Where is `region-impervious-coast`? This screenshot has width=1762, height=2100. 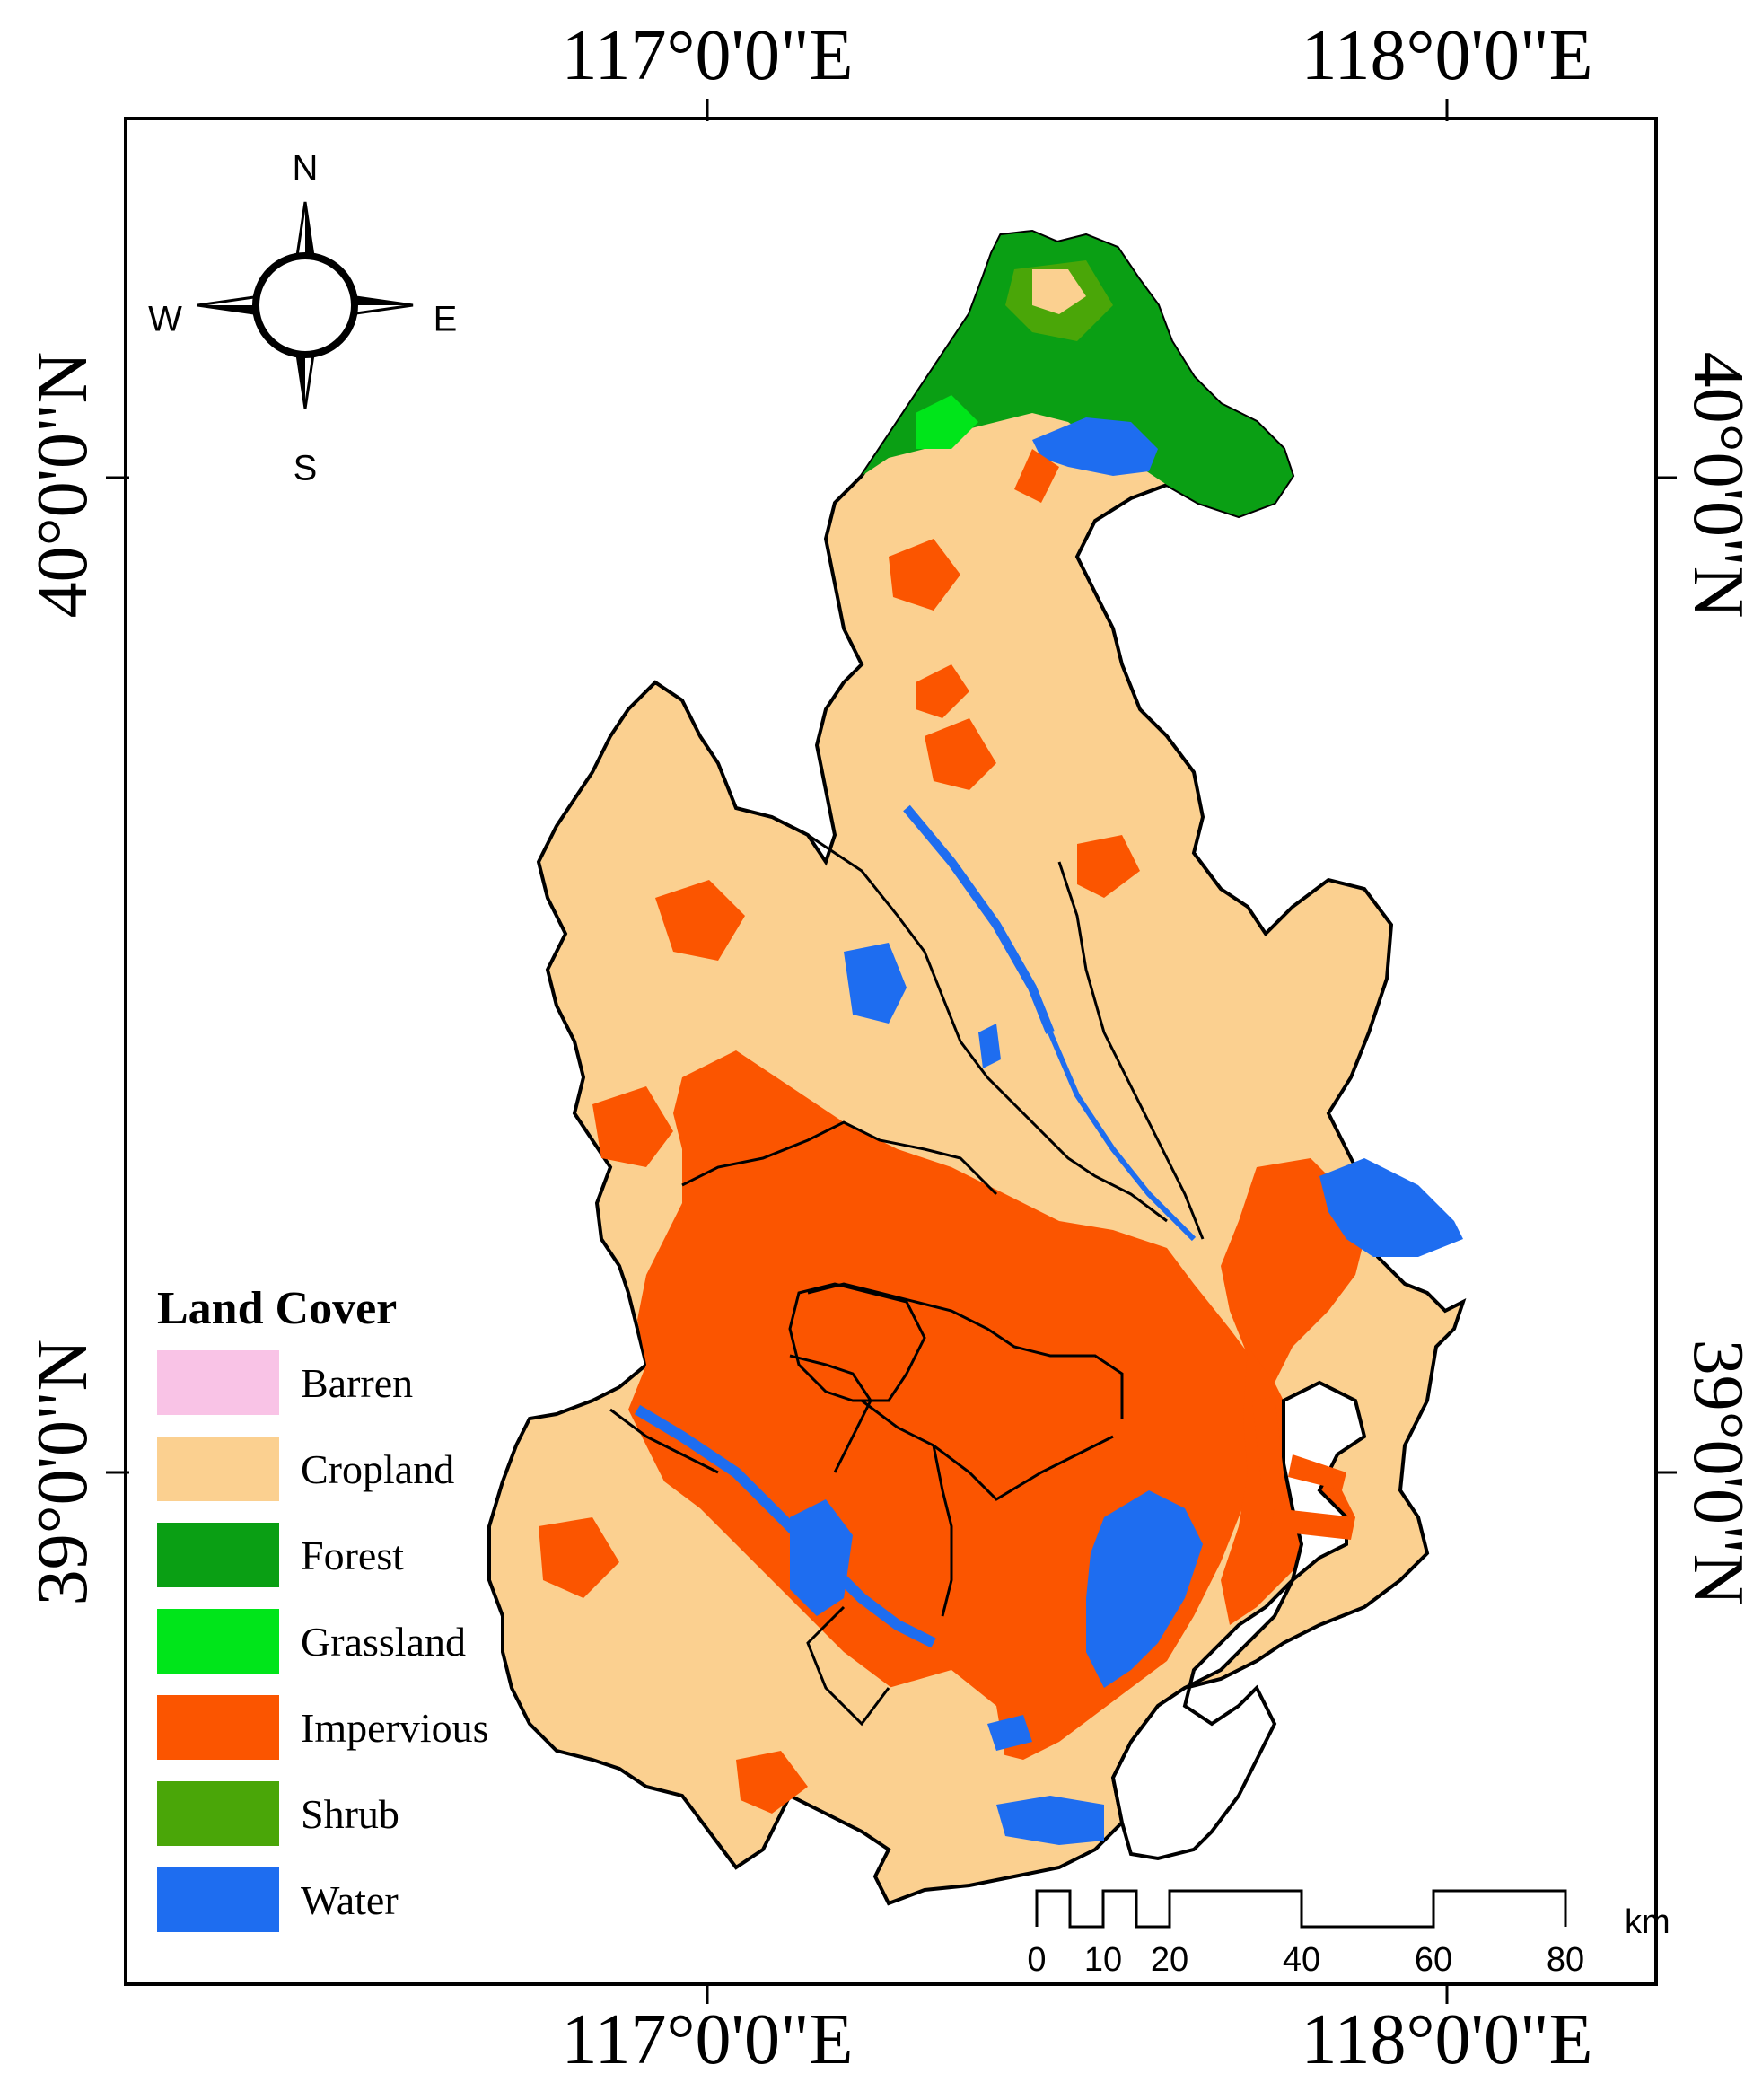 region-impervious-coast is located at coordinates (1292, 1270).